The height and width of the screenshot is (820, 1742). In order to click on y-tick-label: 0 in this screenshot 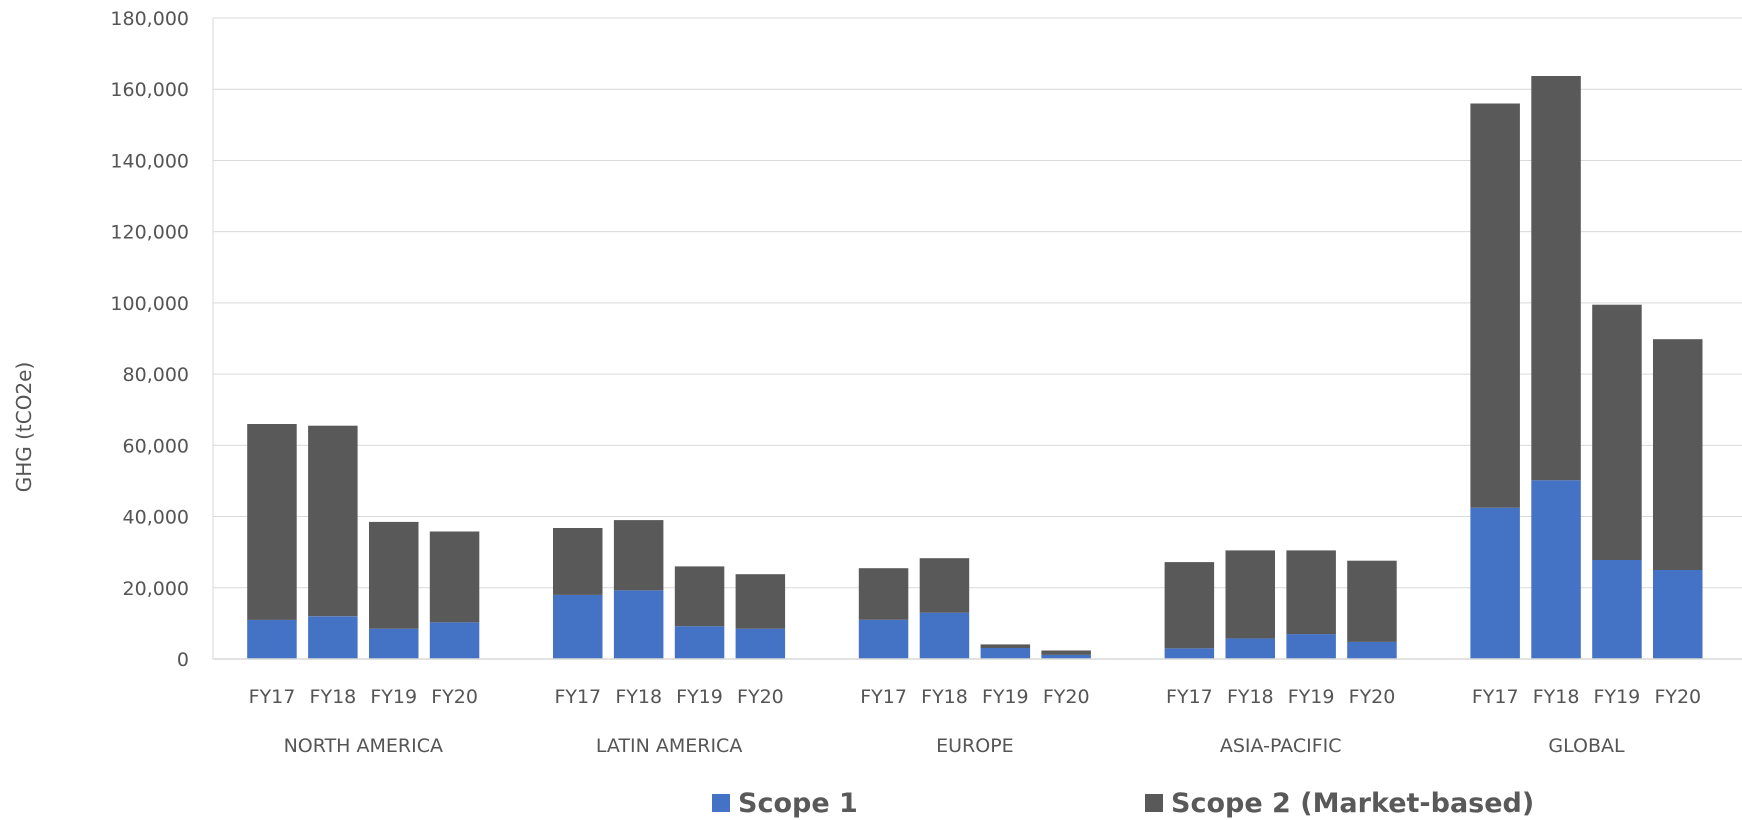, I will do `click(183, 660)`.